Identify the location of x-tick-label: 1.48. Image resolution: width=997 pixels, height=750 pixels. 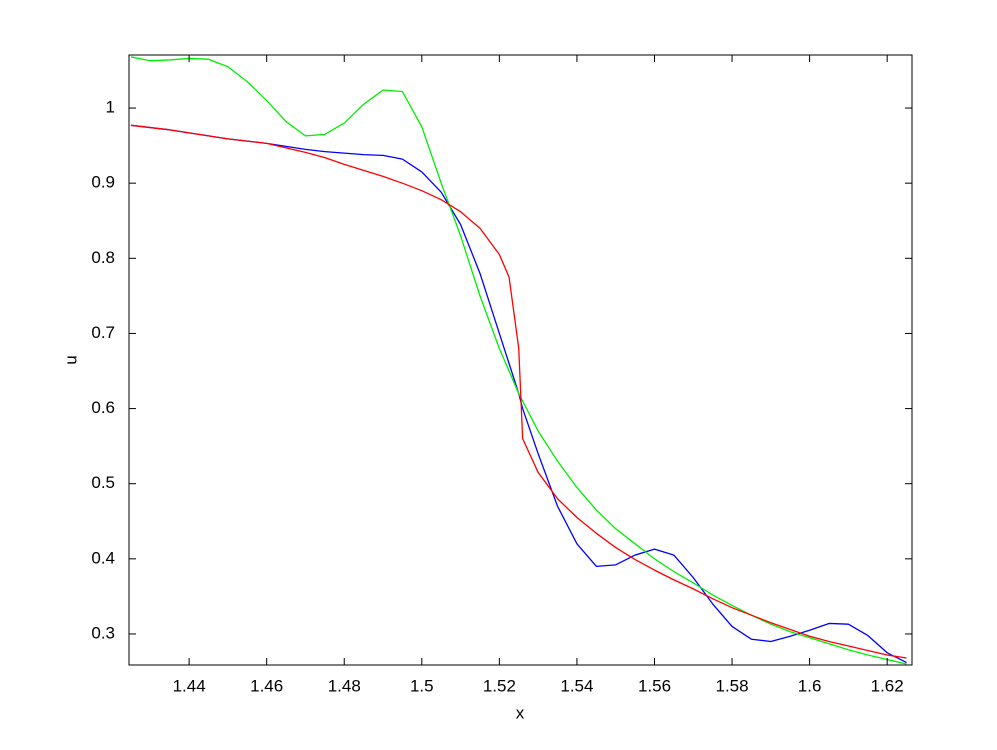
(344, 685).